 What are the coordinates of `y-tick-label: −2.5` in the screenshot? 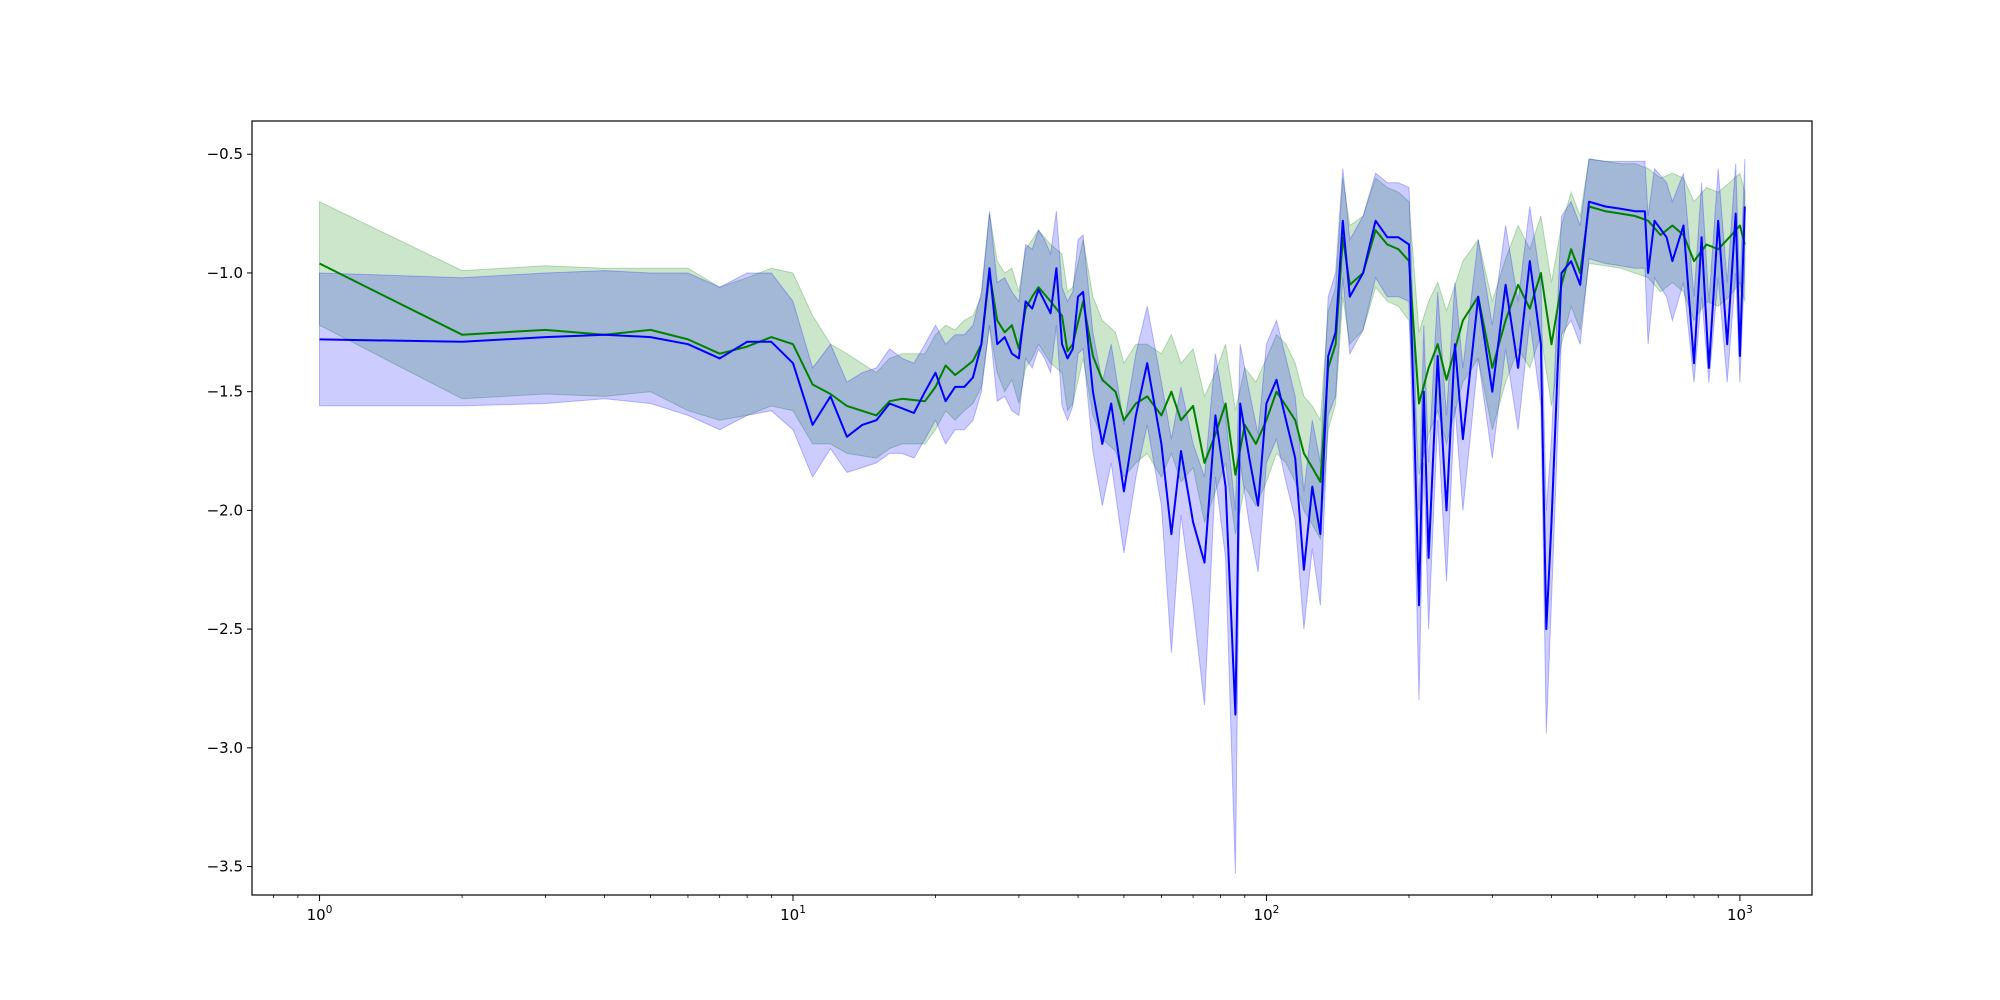 It's located at (225, 629).